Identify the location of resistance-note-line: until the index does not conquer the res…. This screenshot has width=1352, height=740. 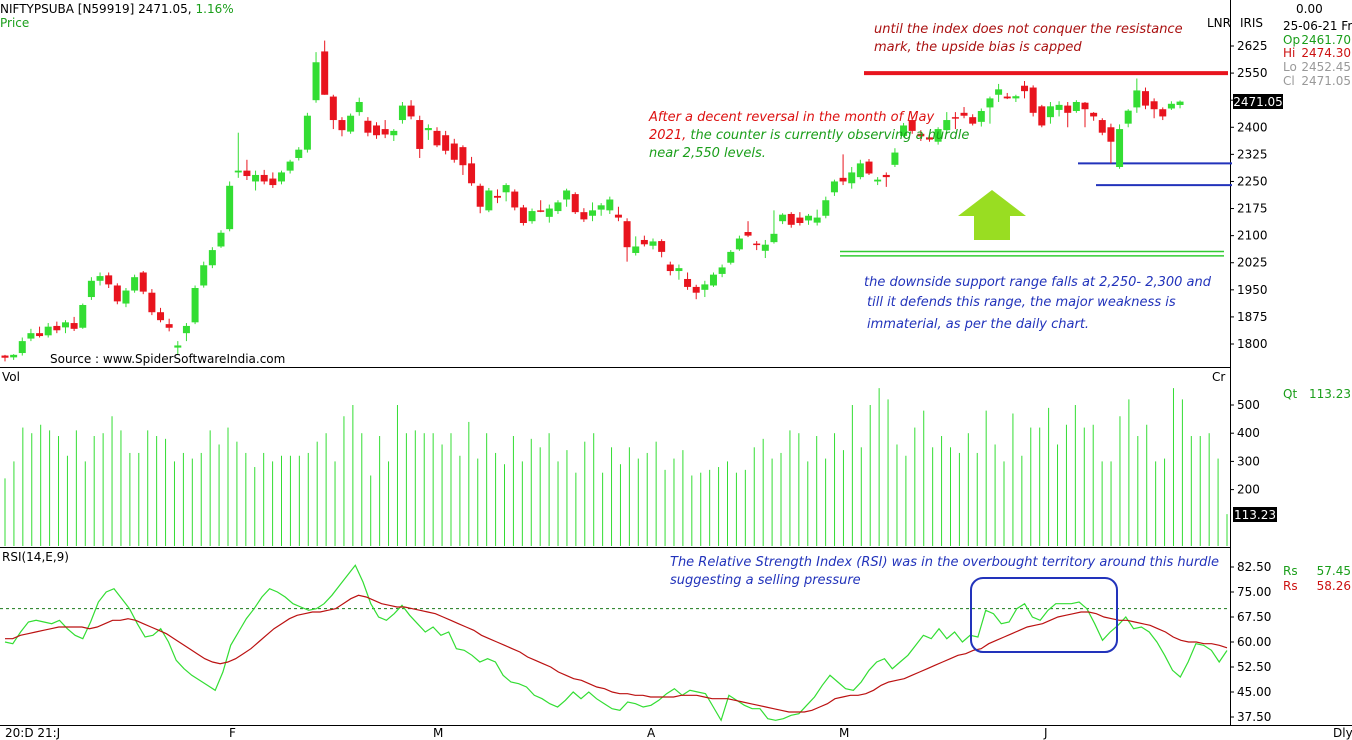
(1028, 29).